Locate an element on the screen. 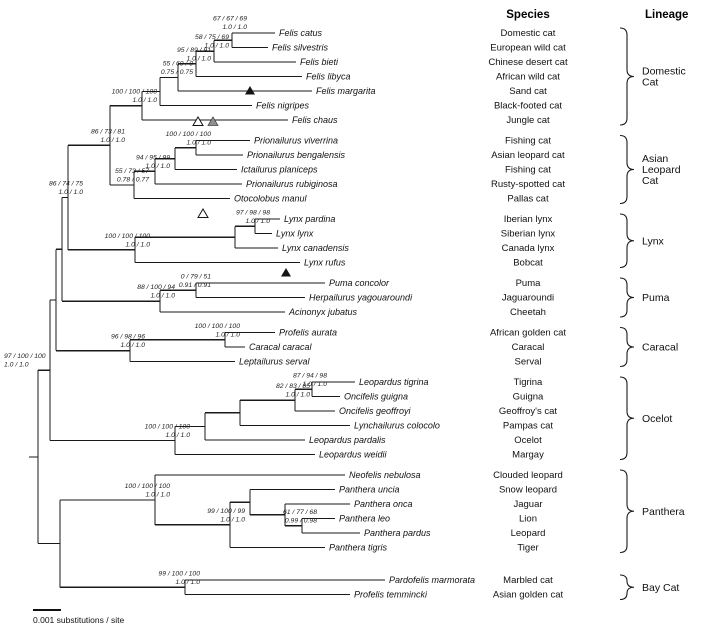 This screenshot has height=626, width=717. lineage-label: Panthera is located at coordinates (663, 512).